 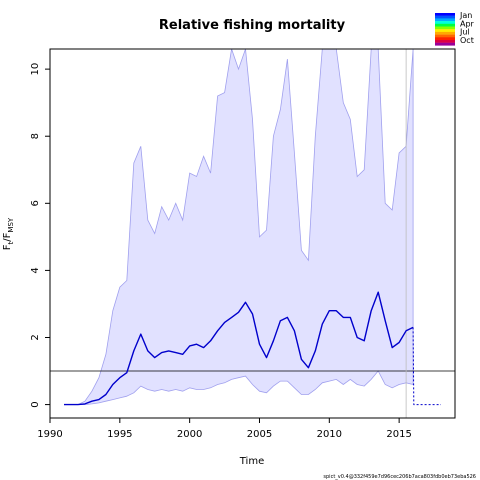 What do you see at coordinates (464, 32) in the screenshot?
I see `legend-label-jul: Jul` at bounding box center [464, 32].